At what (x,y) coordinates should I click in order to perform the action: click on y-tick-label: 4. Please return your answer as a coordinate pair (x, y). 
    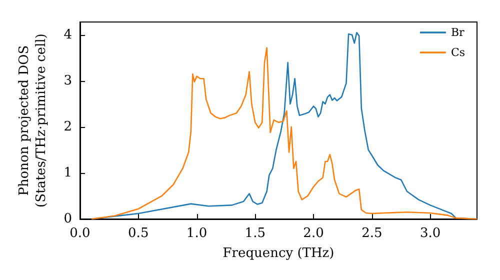
    Looking at the image, I should click on (68, 34).